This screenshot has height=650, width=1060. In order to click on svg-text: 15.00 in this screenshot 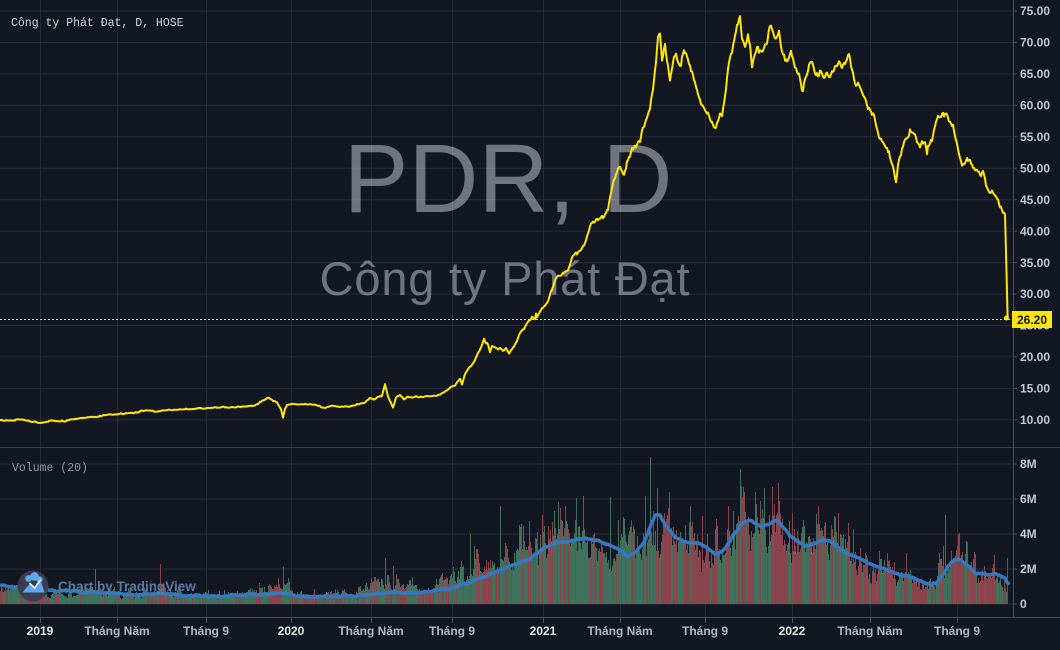, I will do `click(1035, 389)`.